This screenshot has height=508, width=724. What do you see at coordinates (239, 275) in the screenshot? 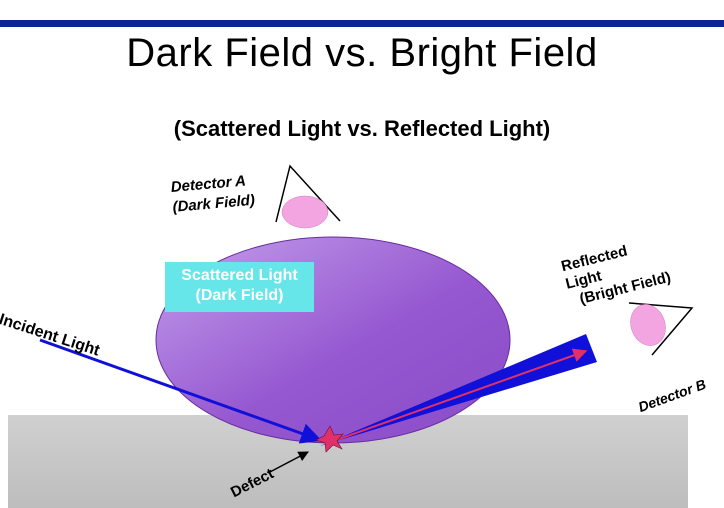
I see `scattered-light-label: Scattered Light` at bounding box center [239, 275].